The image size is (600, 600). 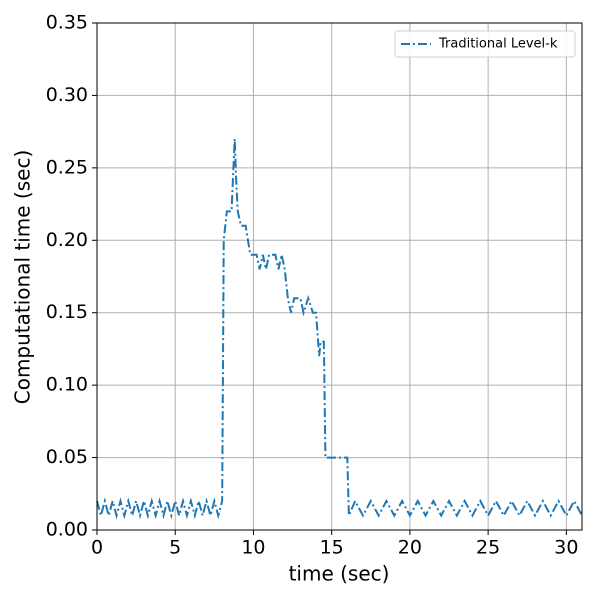 What do you see at coordinates (67, 167) in the screenshot?
I see `y-tick-label: 0.25` at bounding box center [67, 167].